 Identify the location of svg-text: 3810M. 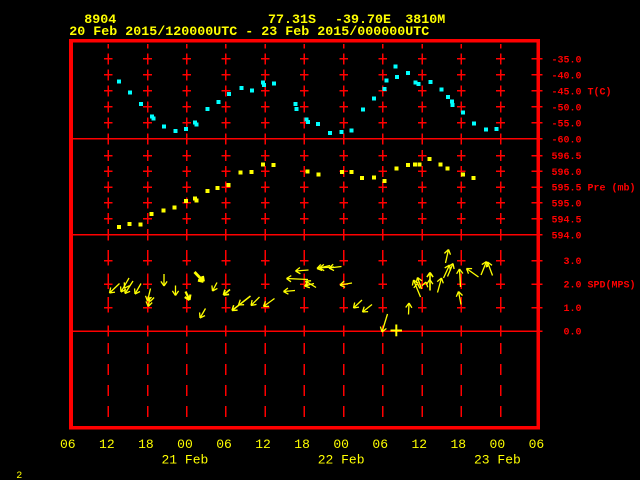
(425, 20).